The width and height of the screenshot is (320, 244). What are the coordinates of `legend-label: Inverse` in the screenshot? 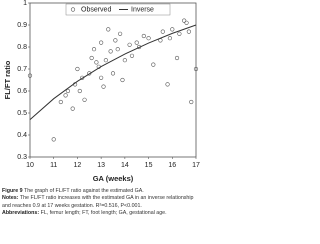 It's located at (142, 9).